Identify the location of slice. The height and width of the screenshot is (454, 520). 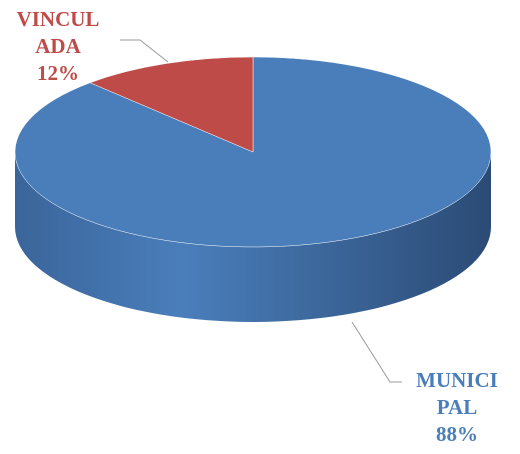
(171, 104).